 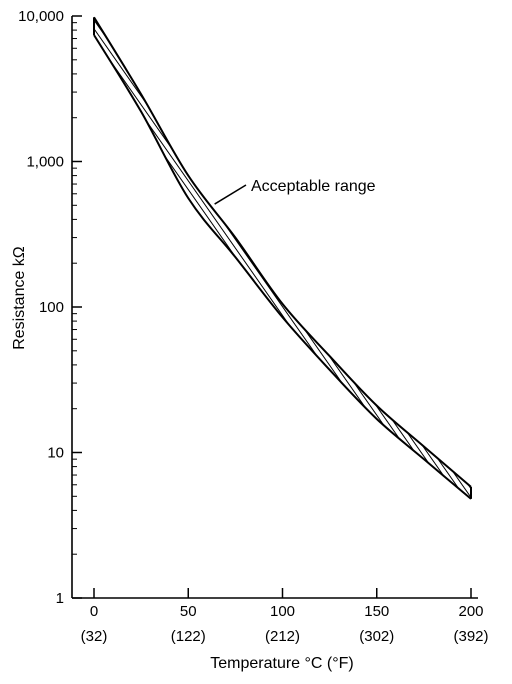 I want to click on x-ticks: 0 (32) 50 (122) 100 (212) 150 (302) 200 (392), so click(x=285, y=616).